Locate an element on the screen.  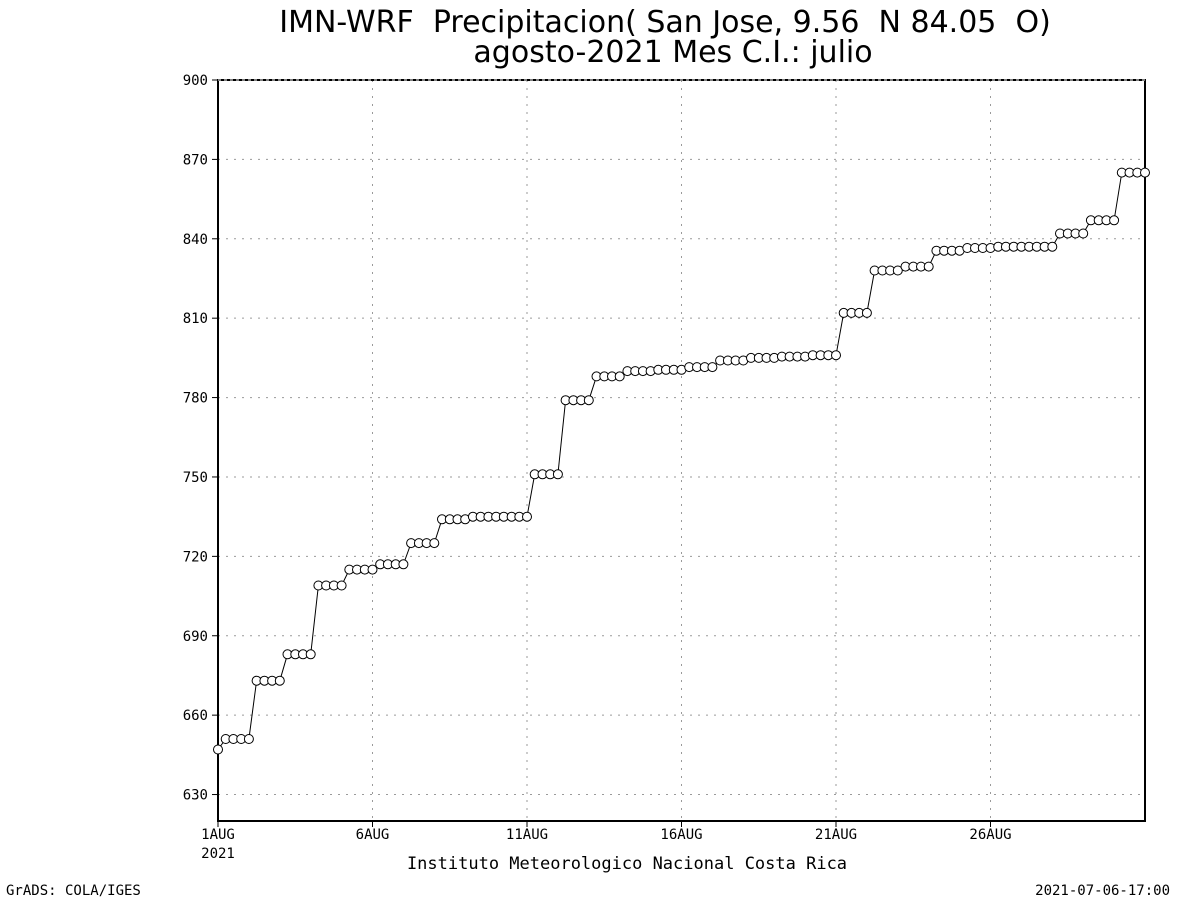
y-axis: 630 660 690 720 750 780 810 840 870 900 is located at coordinates (200, 438).